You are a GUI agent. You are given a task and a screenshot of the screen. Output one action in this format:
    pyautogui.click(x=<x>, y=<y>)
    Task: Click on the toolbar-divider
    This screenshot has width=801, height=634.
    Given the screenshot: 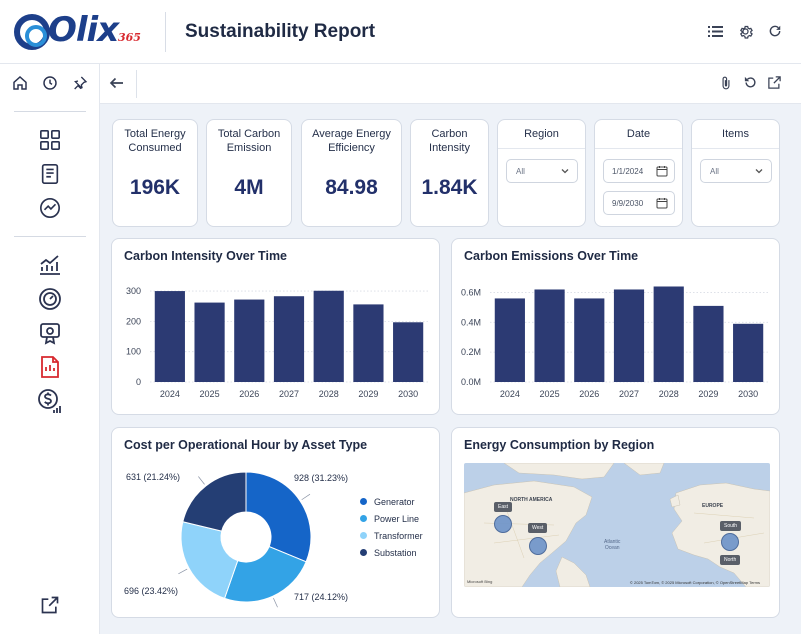 What is the action you would take?
    pyautogui.click(x=136, y=84)
    